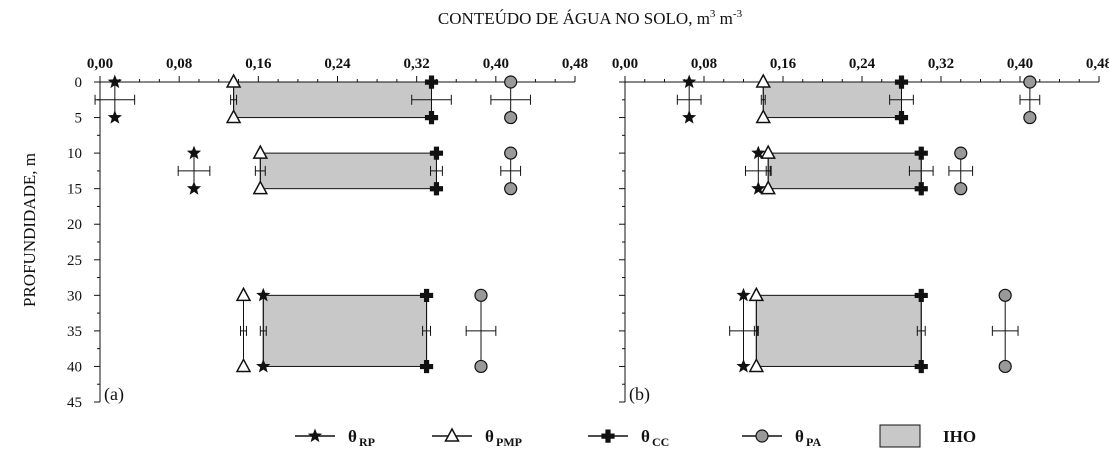 The width and height of the screenshot is (1109, 450). What do you see at coordinates (29, 230) in the screenshot?
I see `y-axis-title: PROFUNDIDADE, m` at bounding box center [29, 230].